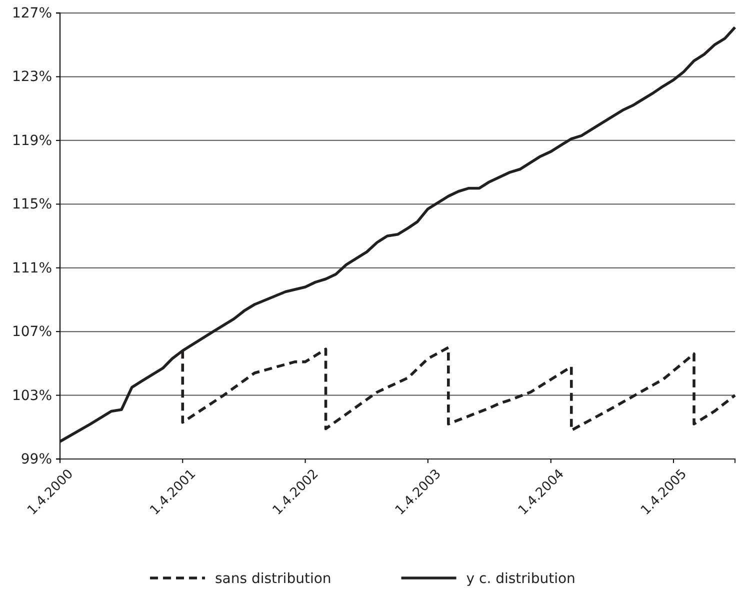 The height and width of the screenshot is (597, 739). I want to click on y-tick-label: 99%, so click(36, 459).